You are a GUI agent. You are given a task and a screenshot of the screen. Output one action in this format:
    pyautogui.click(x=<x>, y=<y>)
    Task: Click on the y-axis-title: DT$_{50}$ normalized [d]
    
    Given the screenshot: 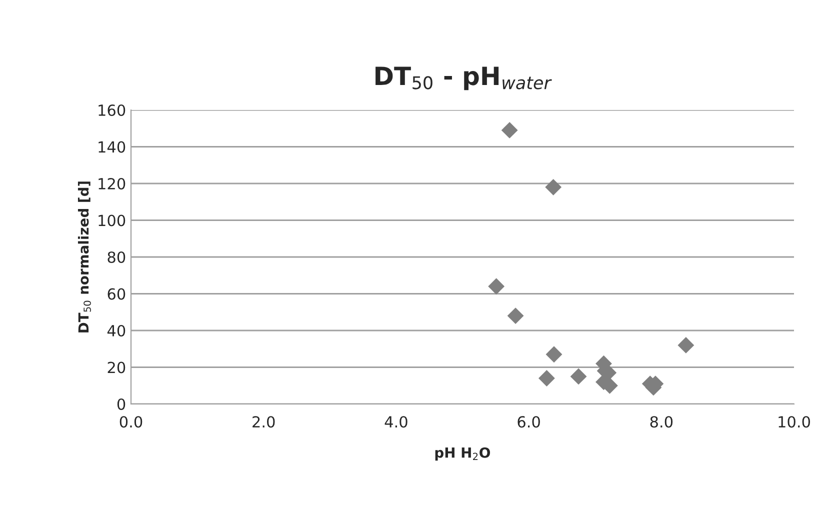 What is the action you would take?
    pyautogui.click(x=84, y=257)
    